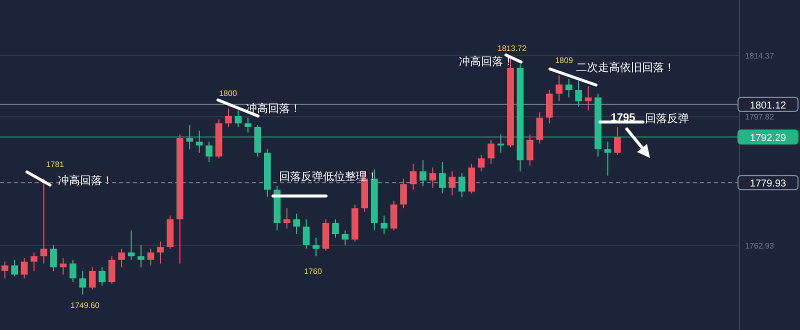 The height and width of the screenshot is (330, 800). I want to click on y-tick-label: 1762.93, so click(759, 245).